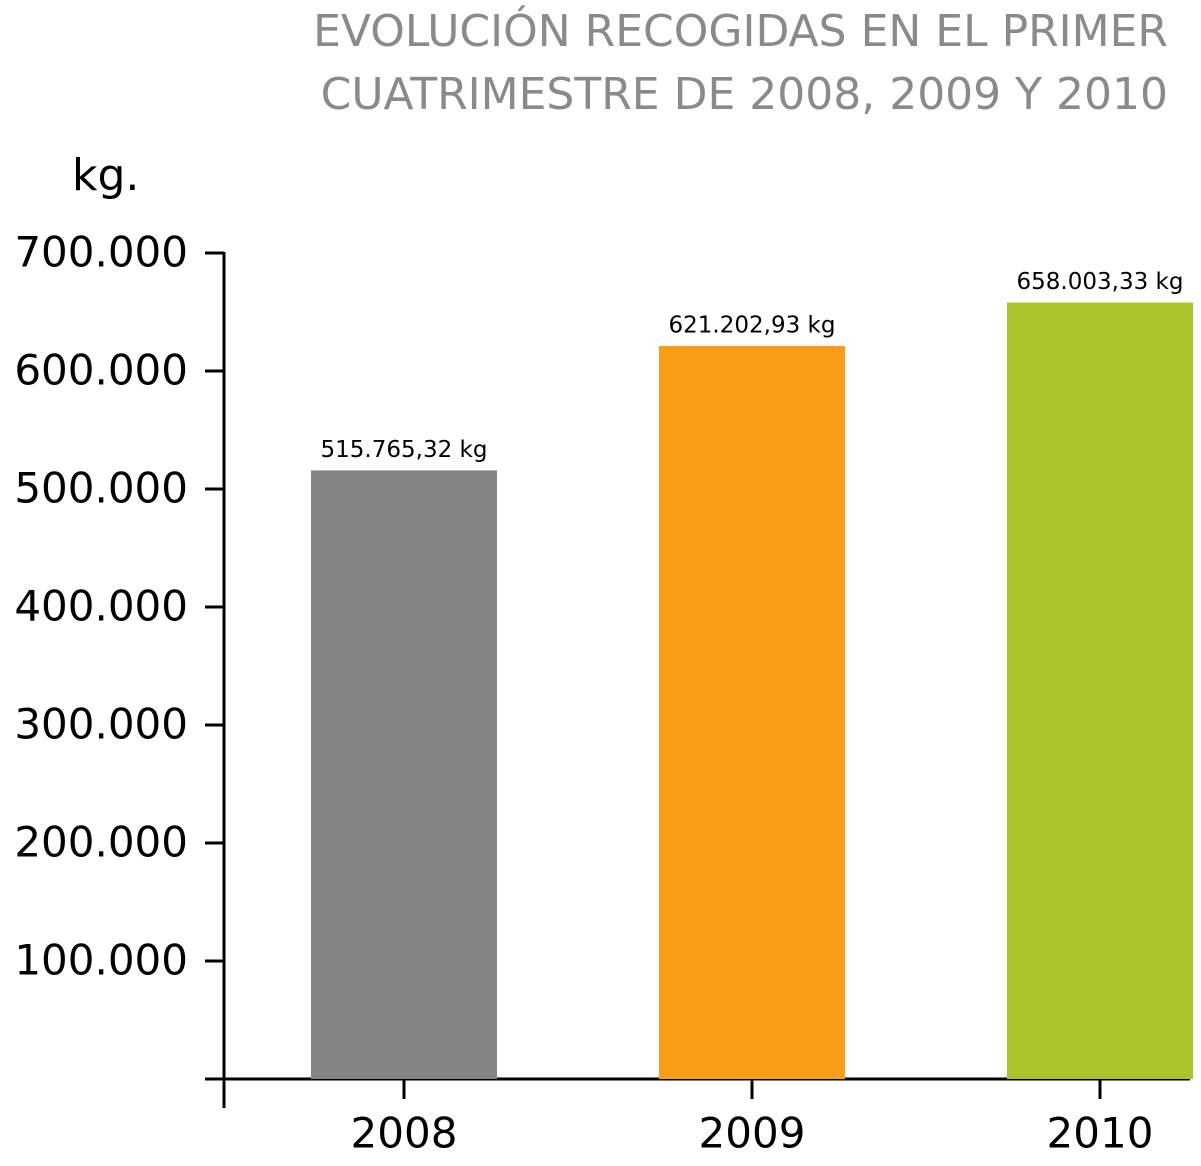  What do you see at coordinates (101, 842) in the screenshot?
I see `y-tick-label: 200.000` at bounding box center [101, 842].